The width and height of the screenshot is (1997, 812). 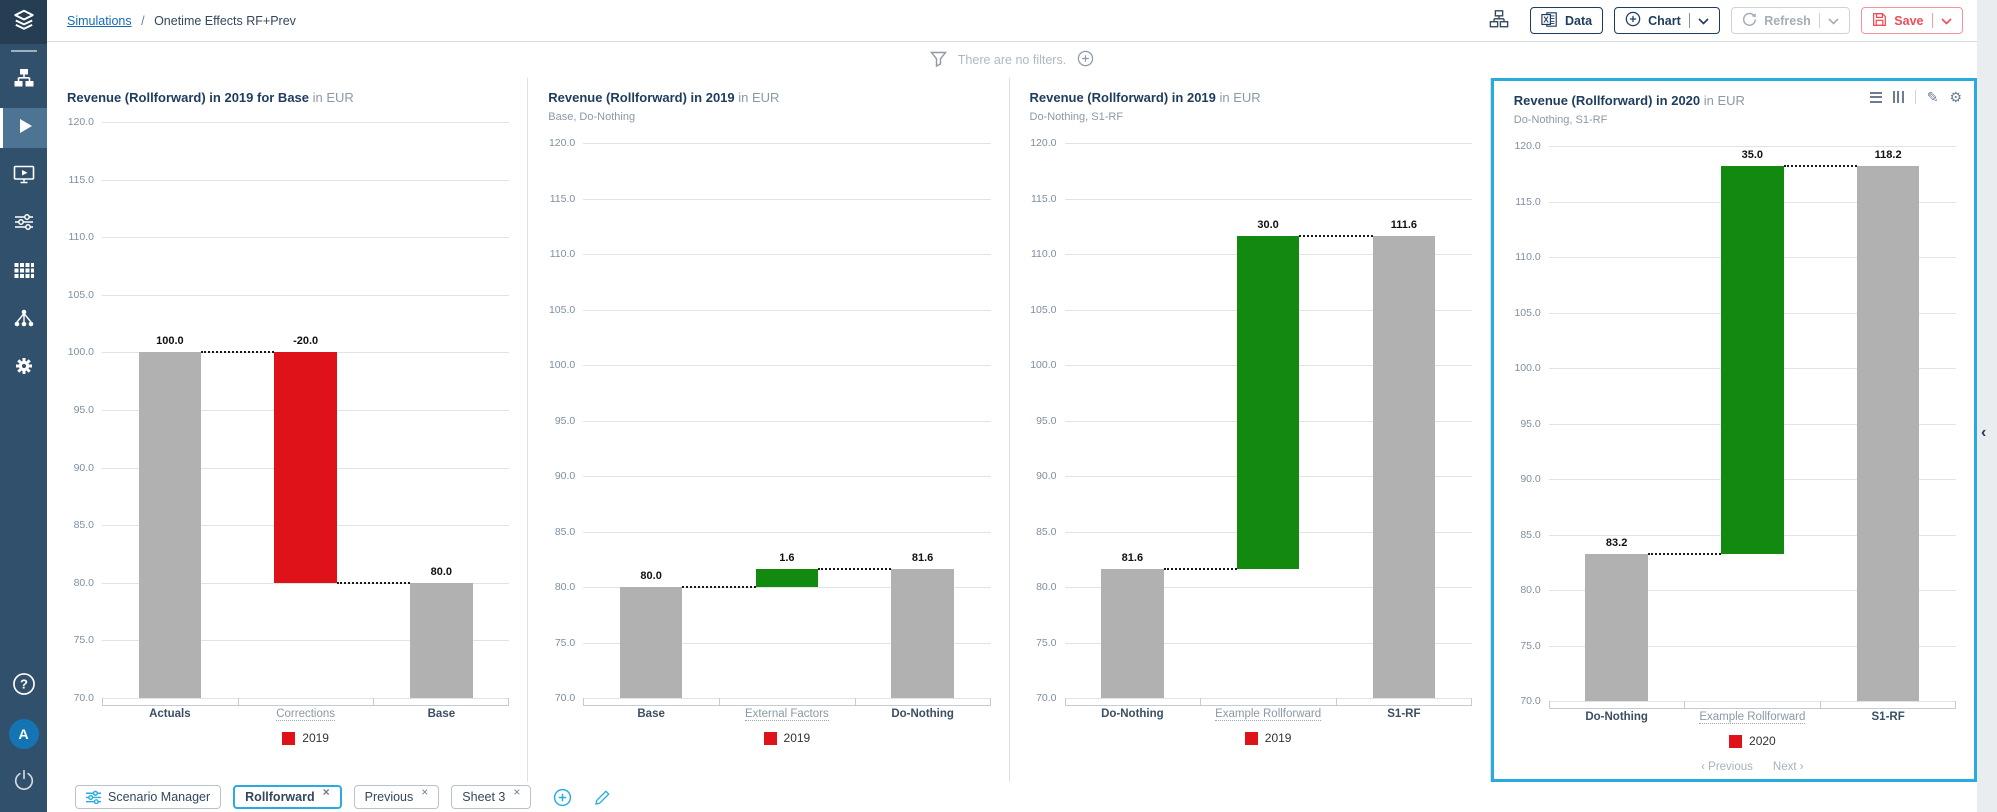 I want to click on value-label: 111.6, so click(x=1404, y=225).